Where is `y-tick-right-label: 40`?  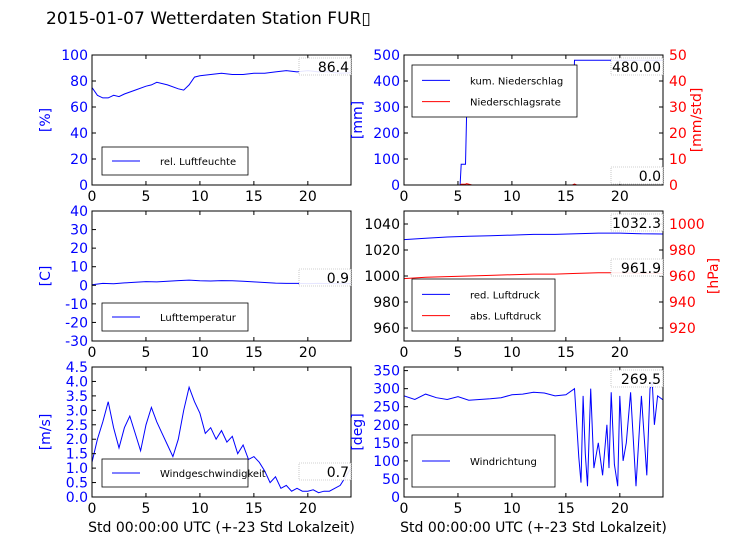 y-tick-right-label: 40 is located at coordinates (678, 82).